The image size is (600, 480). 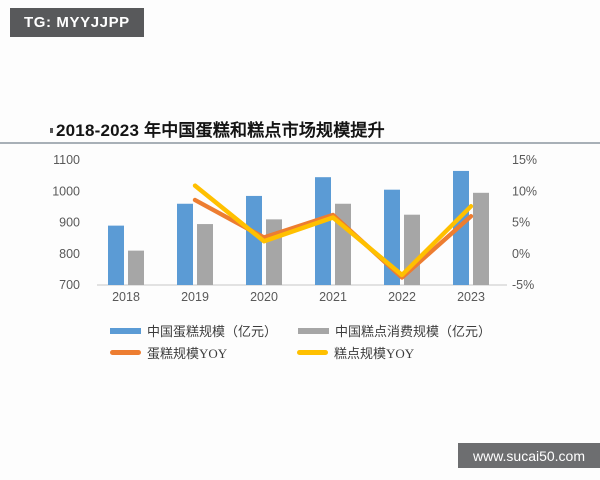 What do you see at coordinates (69, 254) in the screenshot?
I see `svg-text: 800` at bounding box center [69, 254].